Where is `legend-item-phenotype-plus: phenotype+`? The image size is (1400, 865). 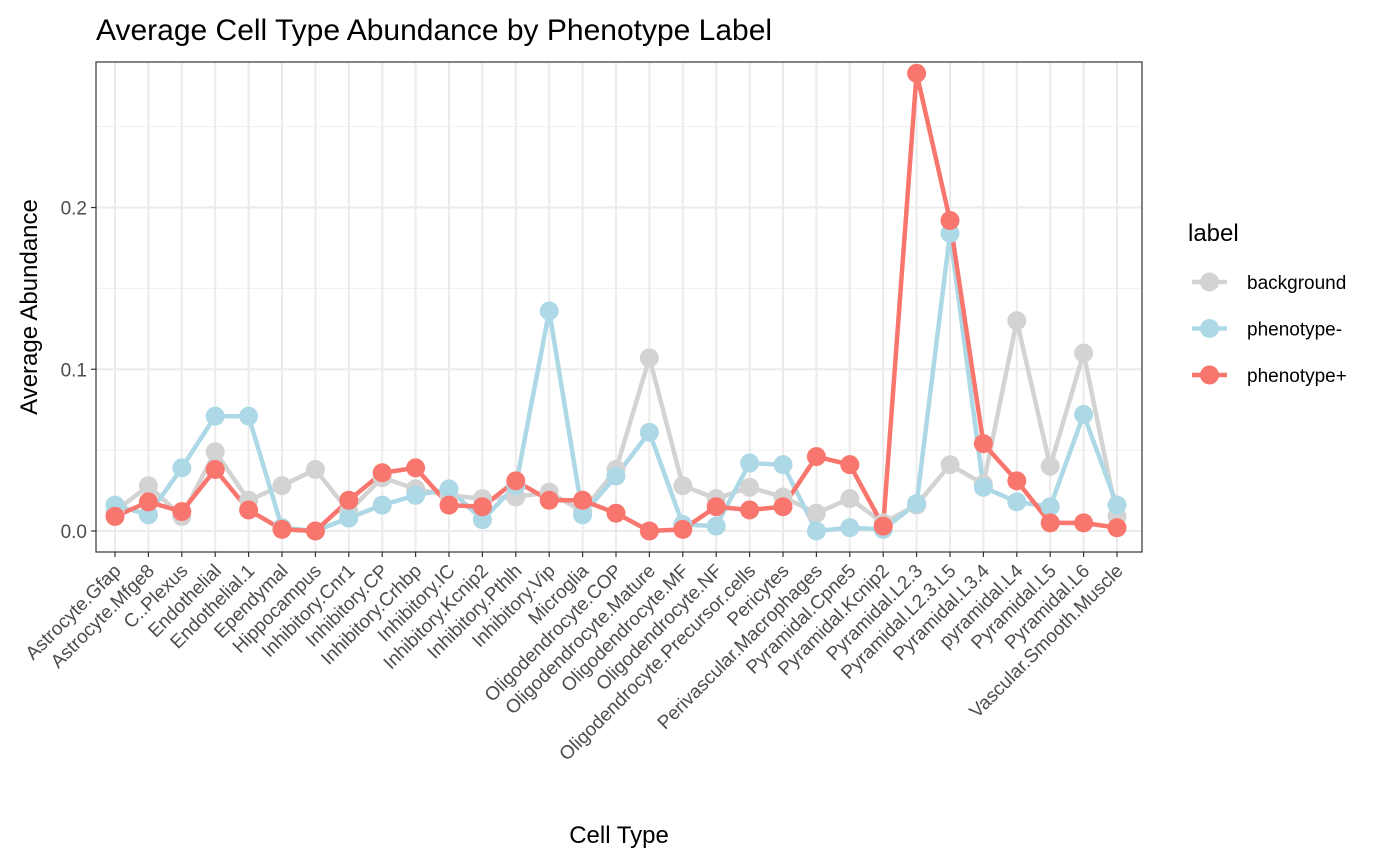 legend-item-phenotype-plus: phenotype+ is located at coordinates (1269, 376).